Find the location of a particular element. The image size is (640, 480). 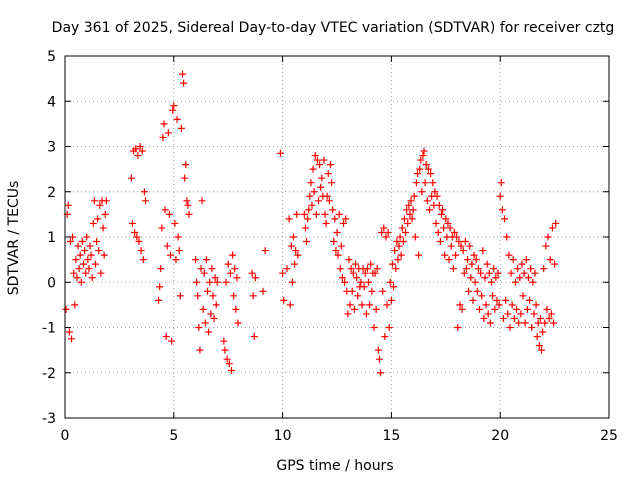

y-tick-label: -1 is located at coordinates (49, 329).